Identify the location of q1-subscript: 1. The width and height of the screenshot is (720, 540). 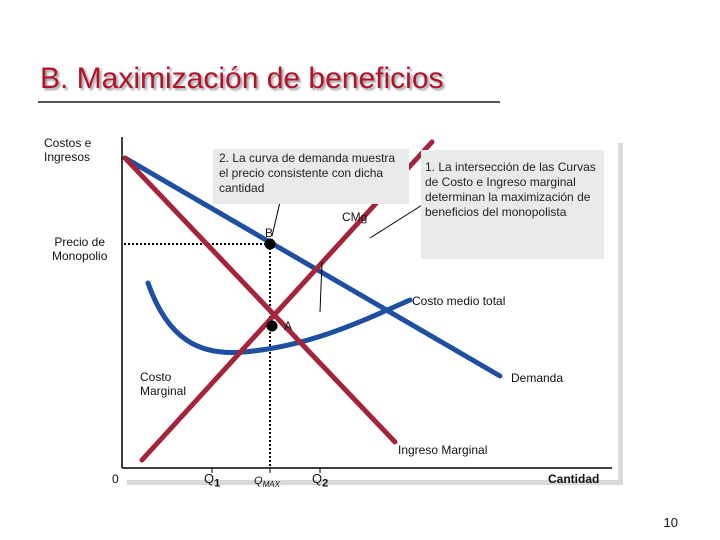
(217, 483).